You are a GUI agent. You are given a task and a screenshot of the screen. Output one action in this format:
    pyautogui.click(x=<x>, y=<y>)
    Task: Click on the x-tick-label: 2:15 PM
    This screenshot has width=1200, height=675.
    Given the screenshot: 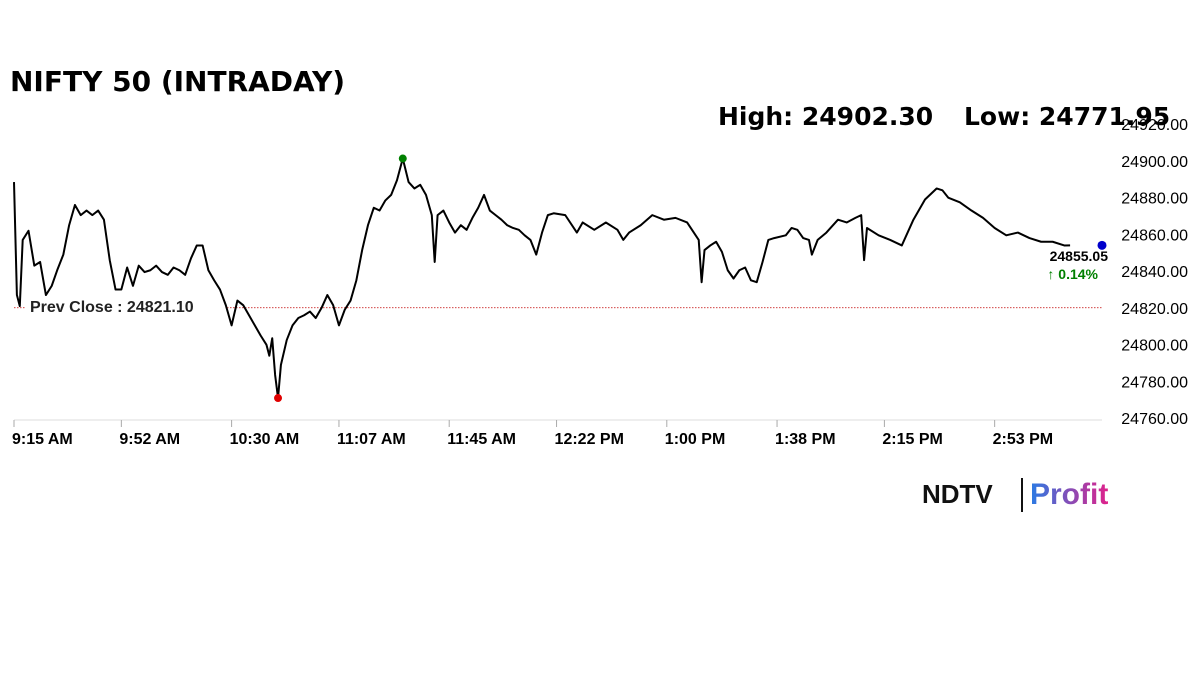 What is the action you would take?
    pyautogui.click(x=912, y=439)
    